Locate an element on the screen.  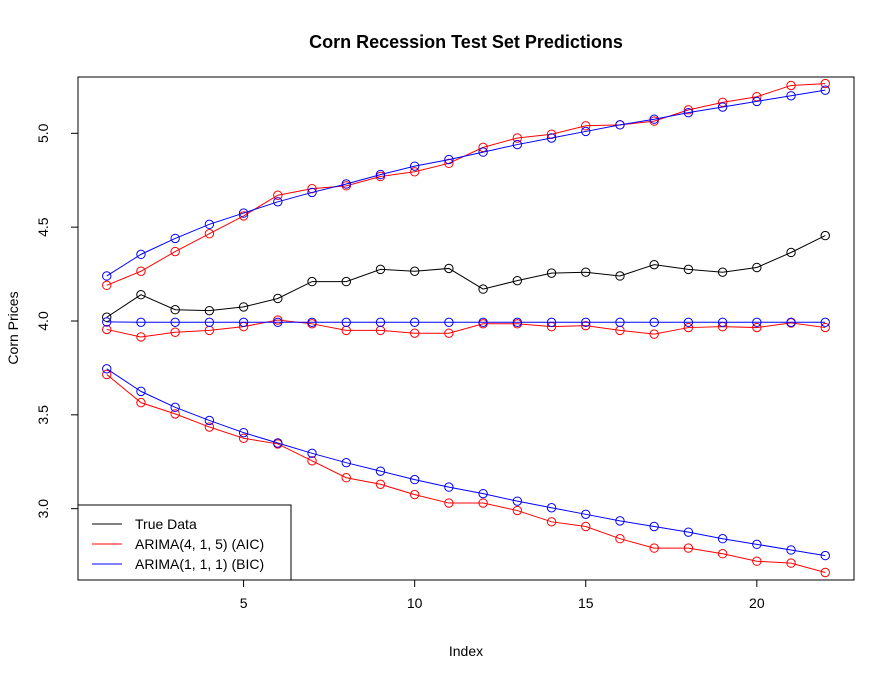
y-axis-label: Corn Prices is located at coordinates (13, 327).